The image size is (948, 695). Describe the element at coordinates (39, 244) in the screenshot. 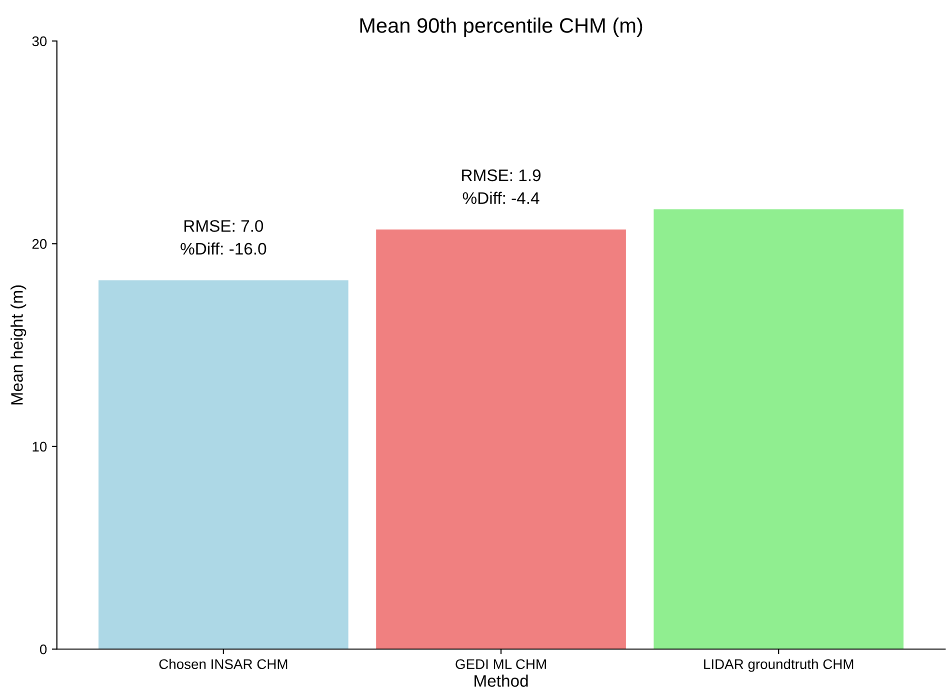

I see `y-tick-label: 20` at that location.